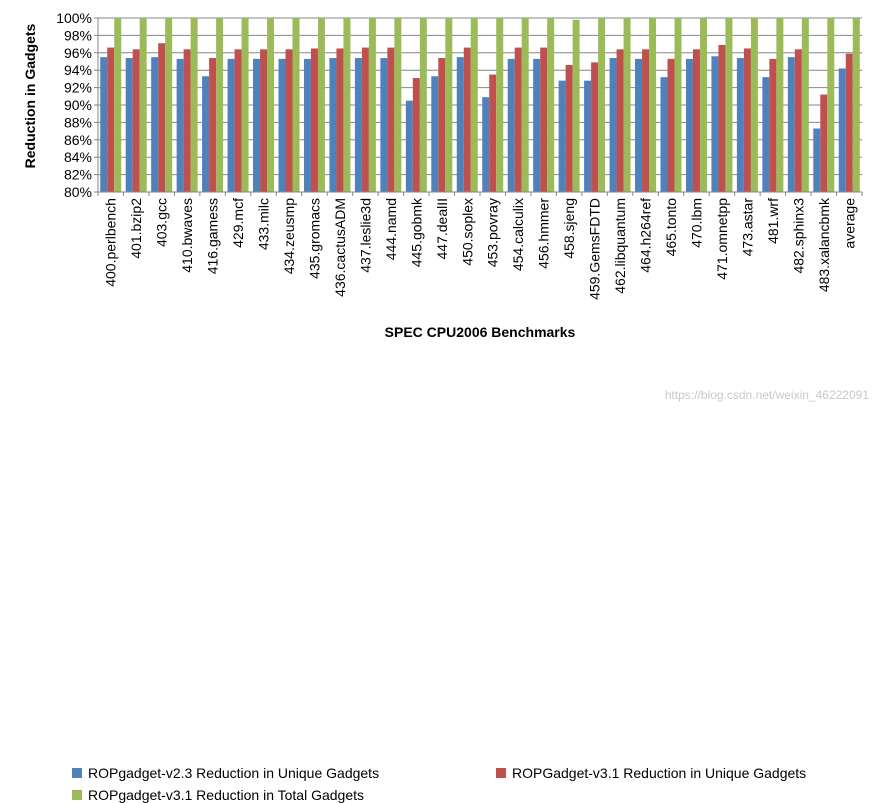  I want to click on x-tick-label: 458.sjeng, so click(569, 228).